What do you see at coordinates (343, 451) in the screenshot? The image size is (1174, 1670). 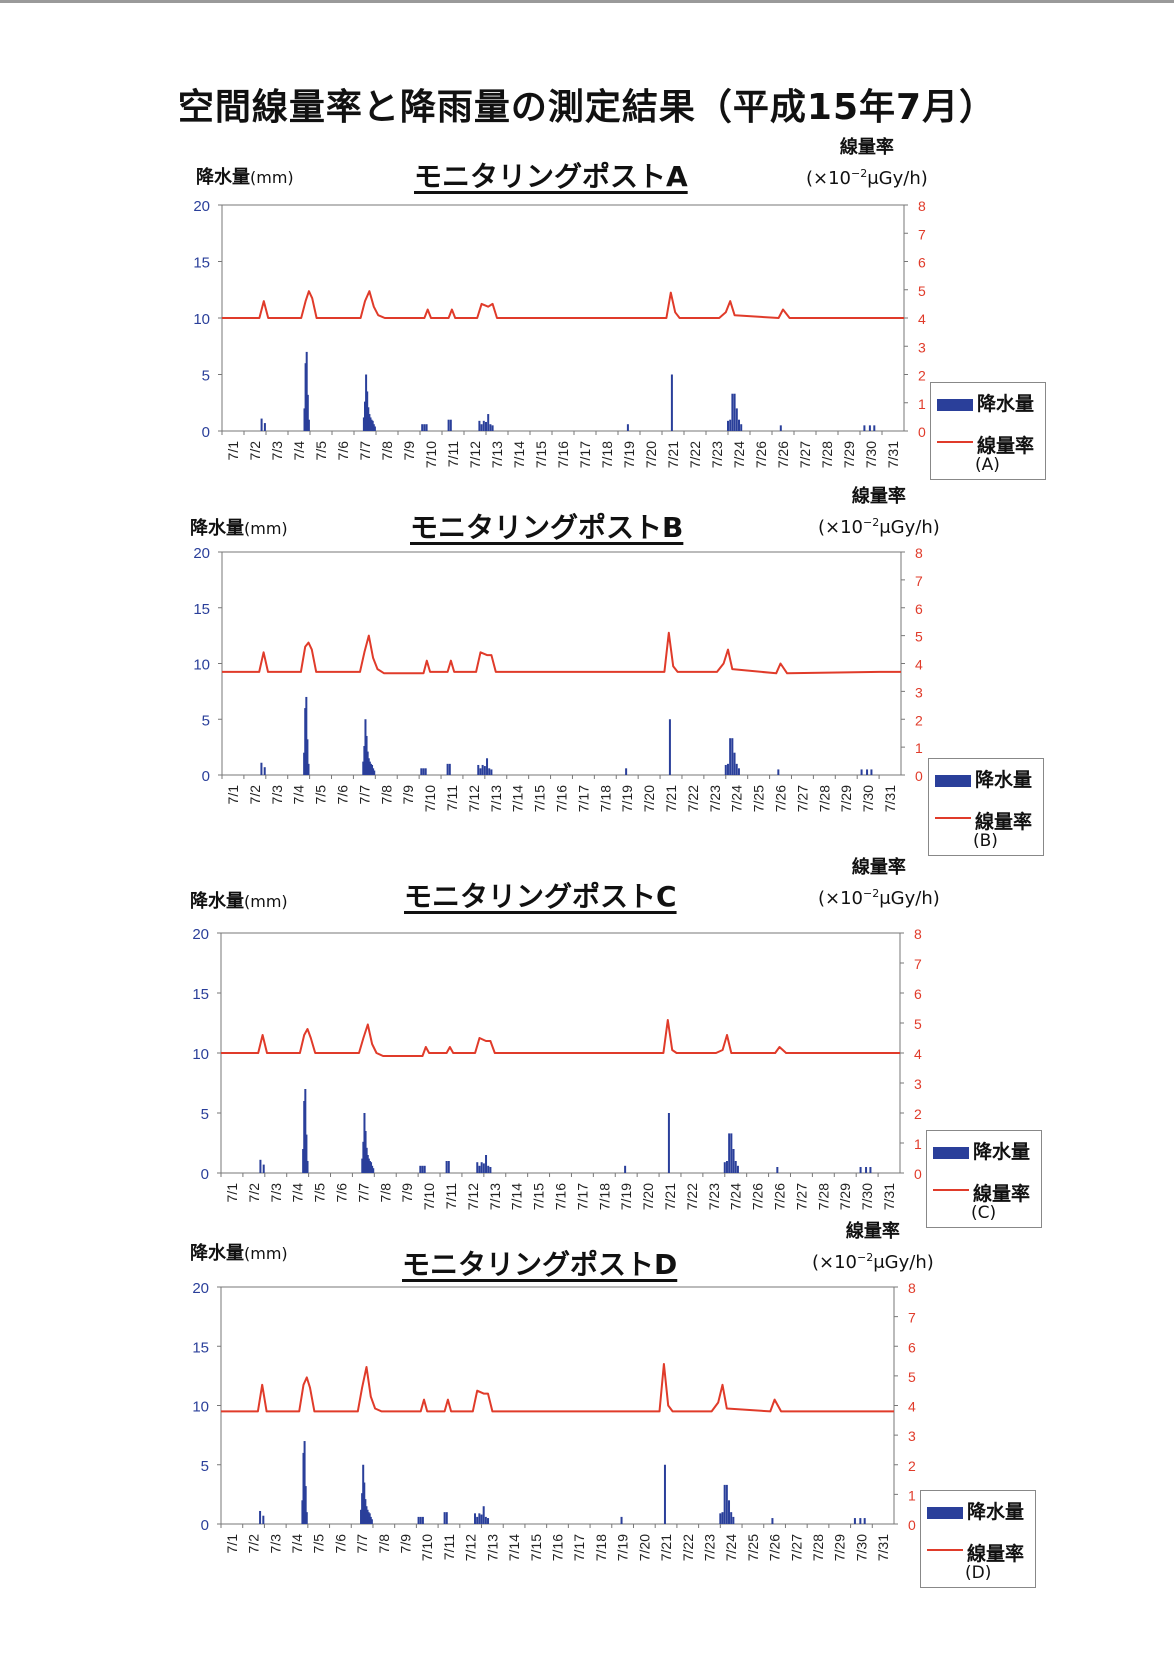 I see `x-tick-label: 7/6` at bounding box center [343, 451].